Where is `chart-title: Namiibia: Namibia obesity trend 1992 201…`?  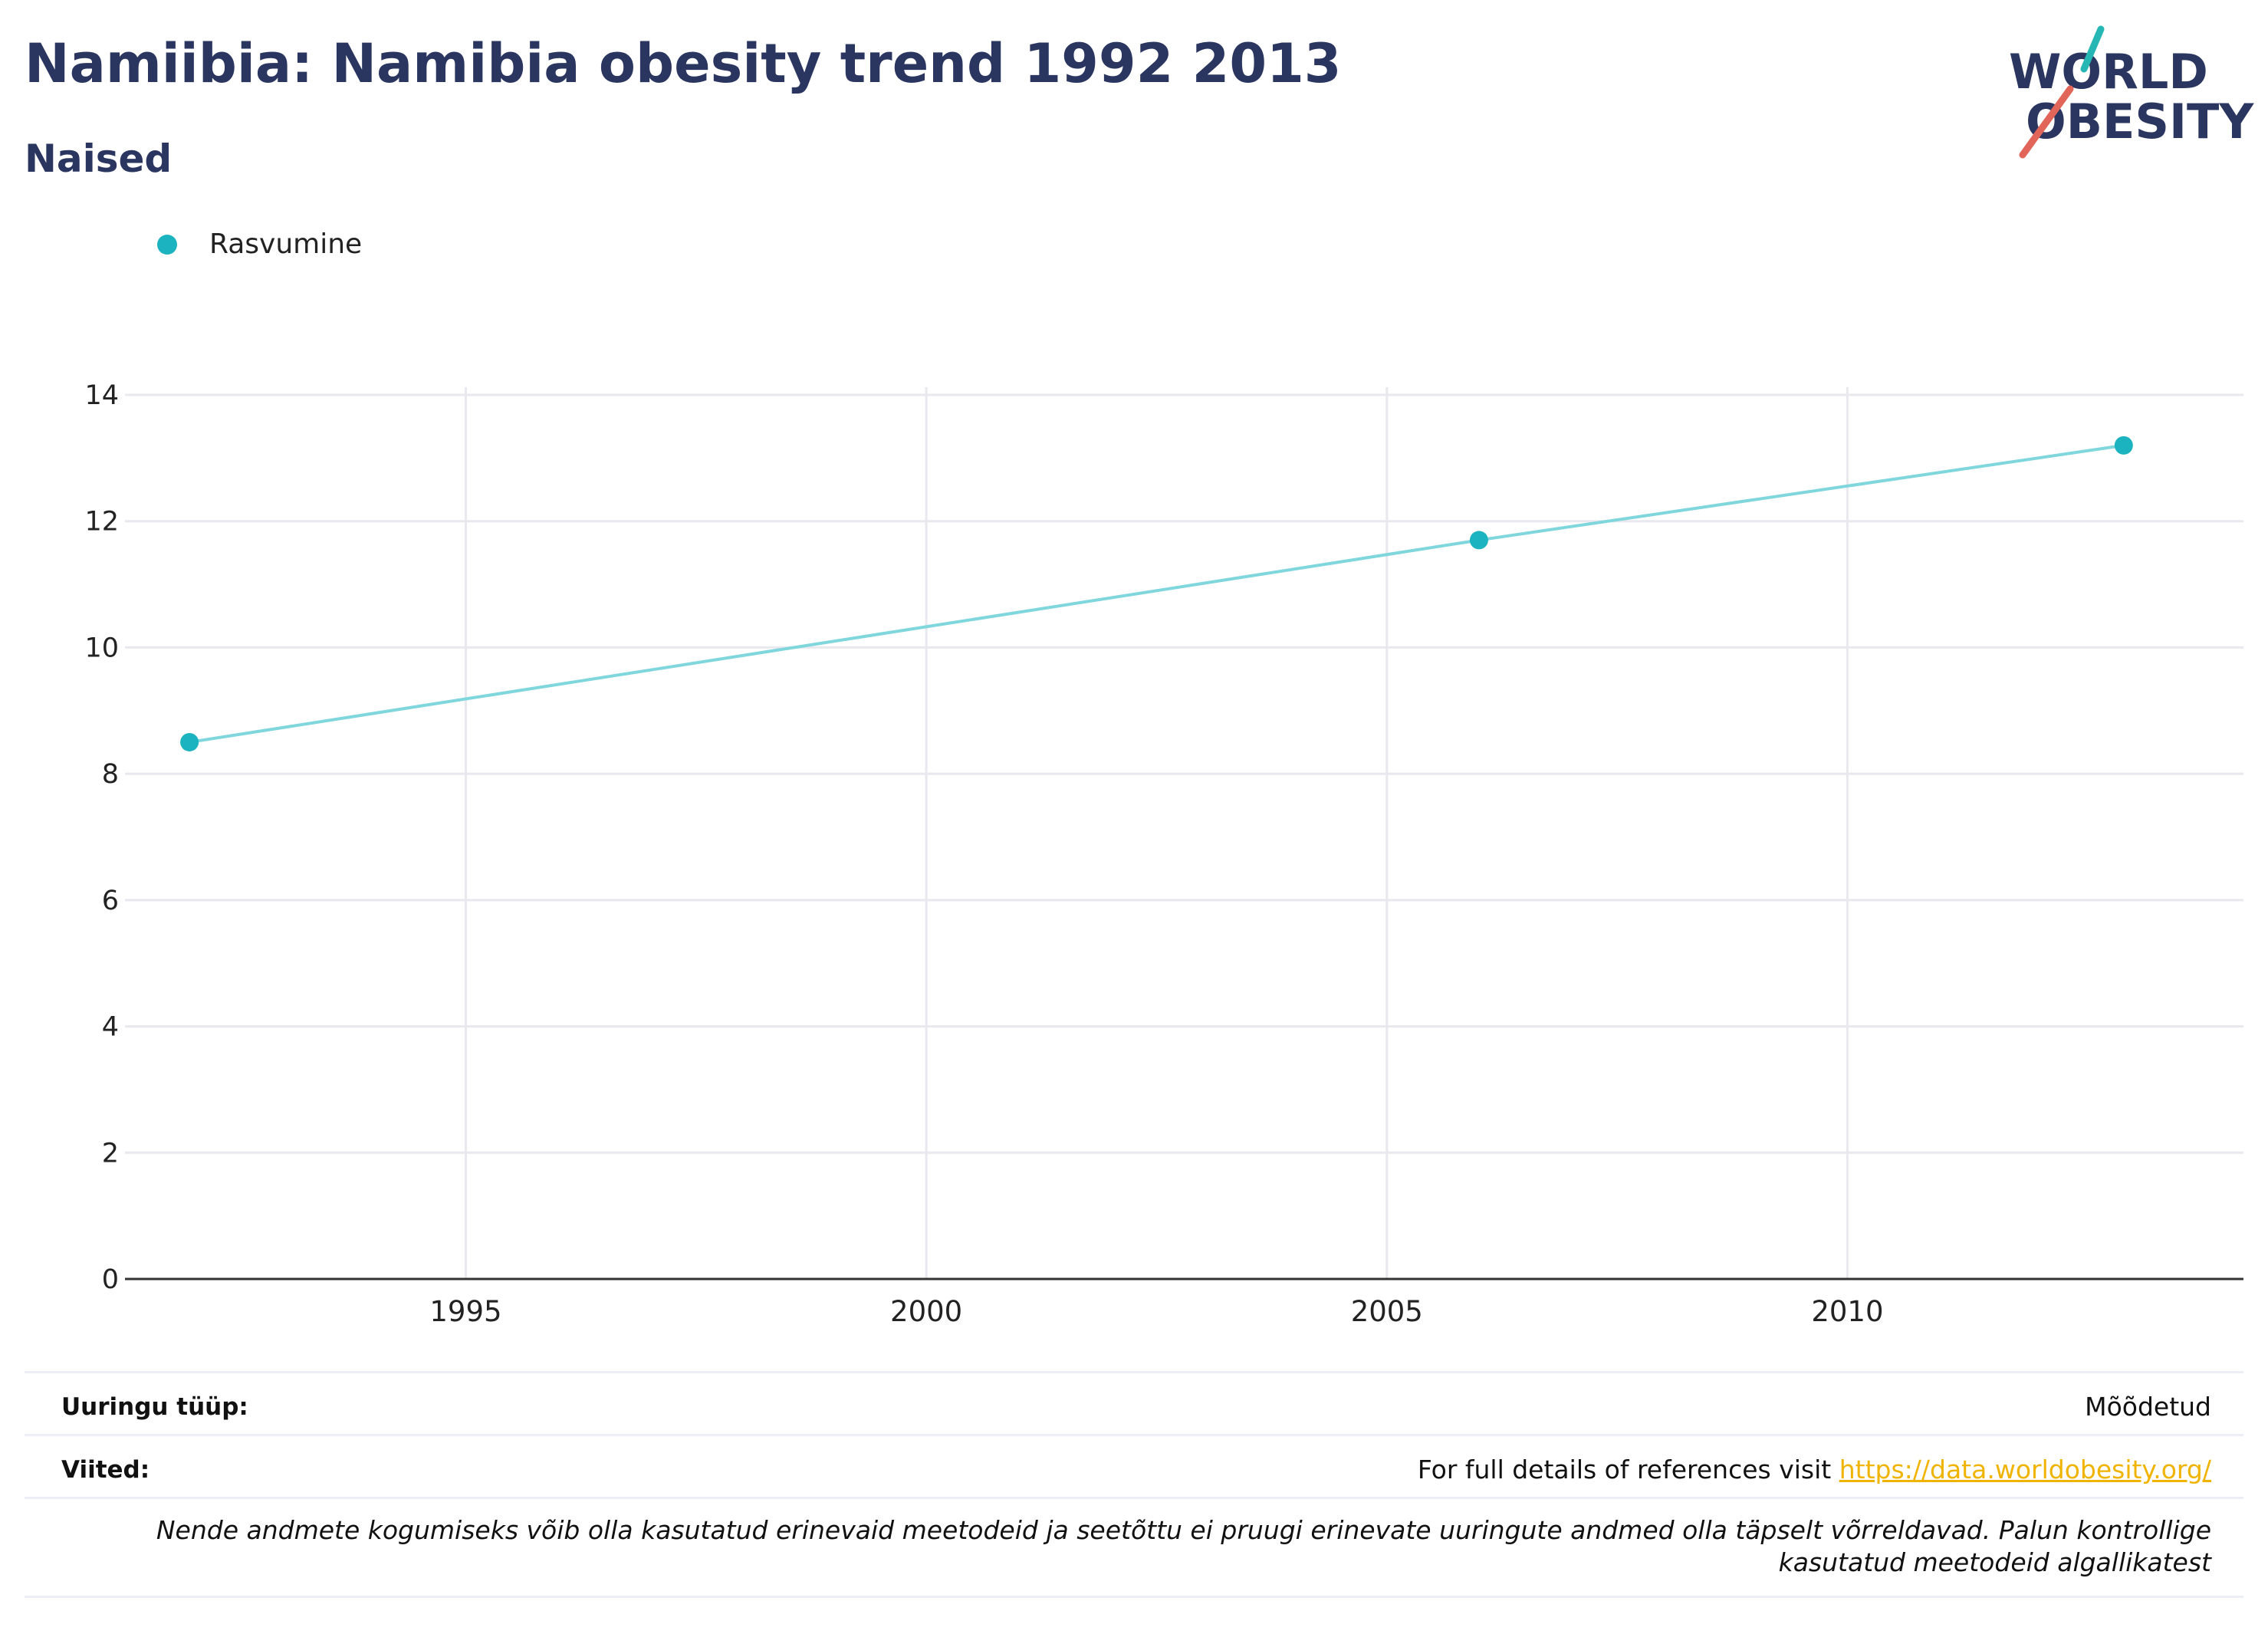 chart-title: Namiibia: Namibia obesity trend 1992 201… is located at coordinates (683, 64).